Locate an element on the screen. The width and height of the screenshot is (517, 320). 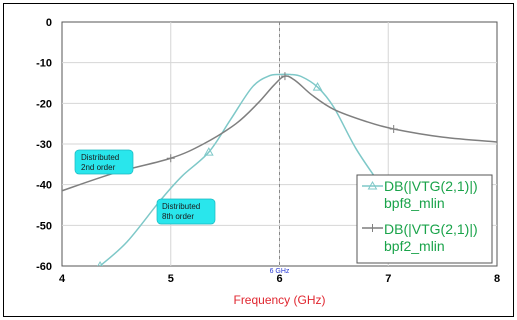
annotation-line2: 2nd order is located at coordinates (98, 167).